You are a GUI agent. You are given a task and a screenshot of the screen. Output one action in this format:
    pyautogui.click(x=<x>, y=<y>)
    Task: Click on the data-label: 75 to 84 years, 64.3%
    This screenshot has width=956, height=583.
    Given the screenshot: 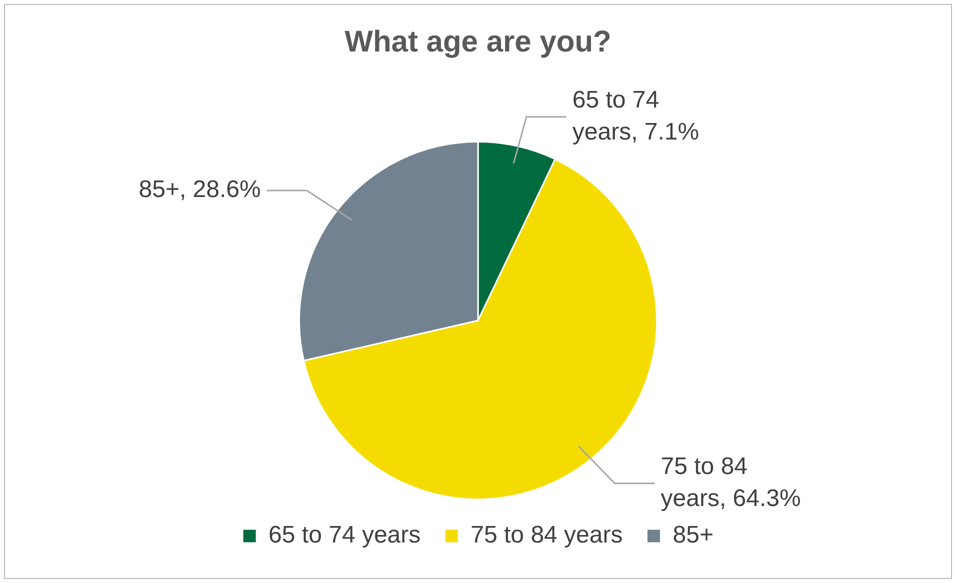 What is the action you would take?
    pyautogui.click(x=730, y=482)
    